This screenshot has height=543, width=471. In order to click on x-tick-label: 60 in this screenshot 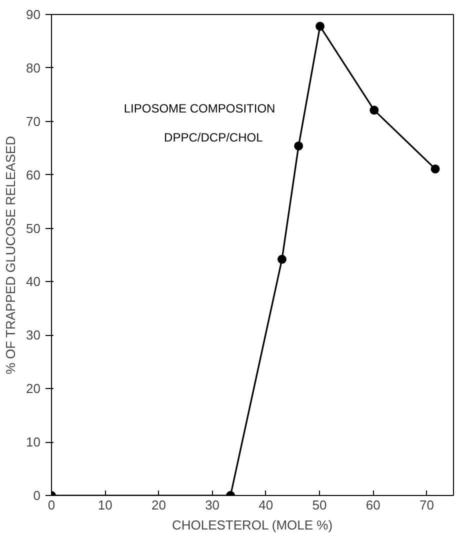, I will do `click(373, 505)`.